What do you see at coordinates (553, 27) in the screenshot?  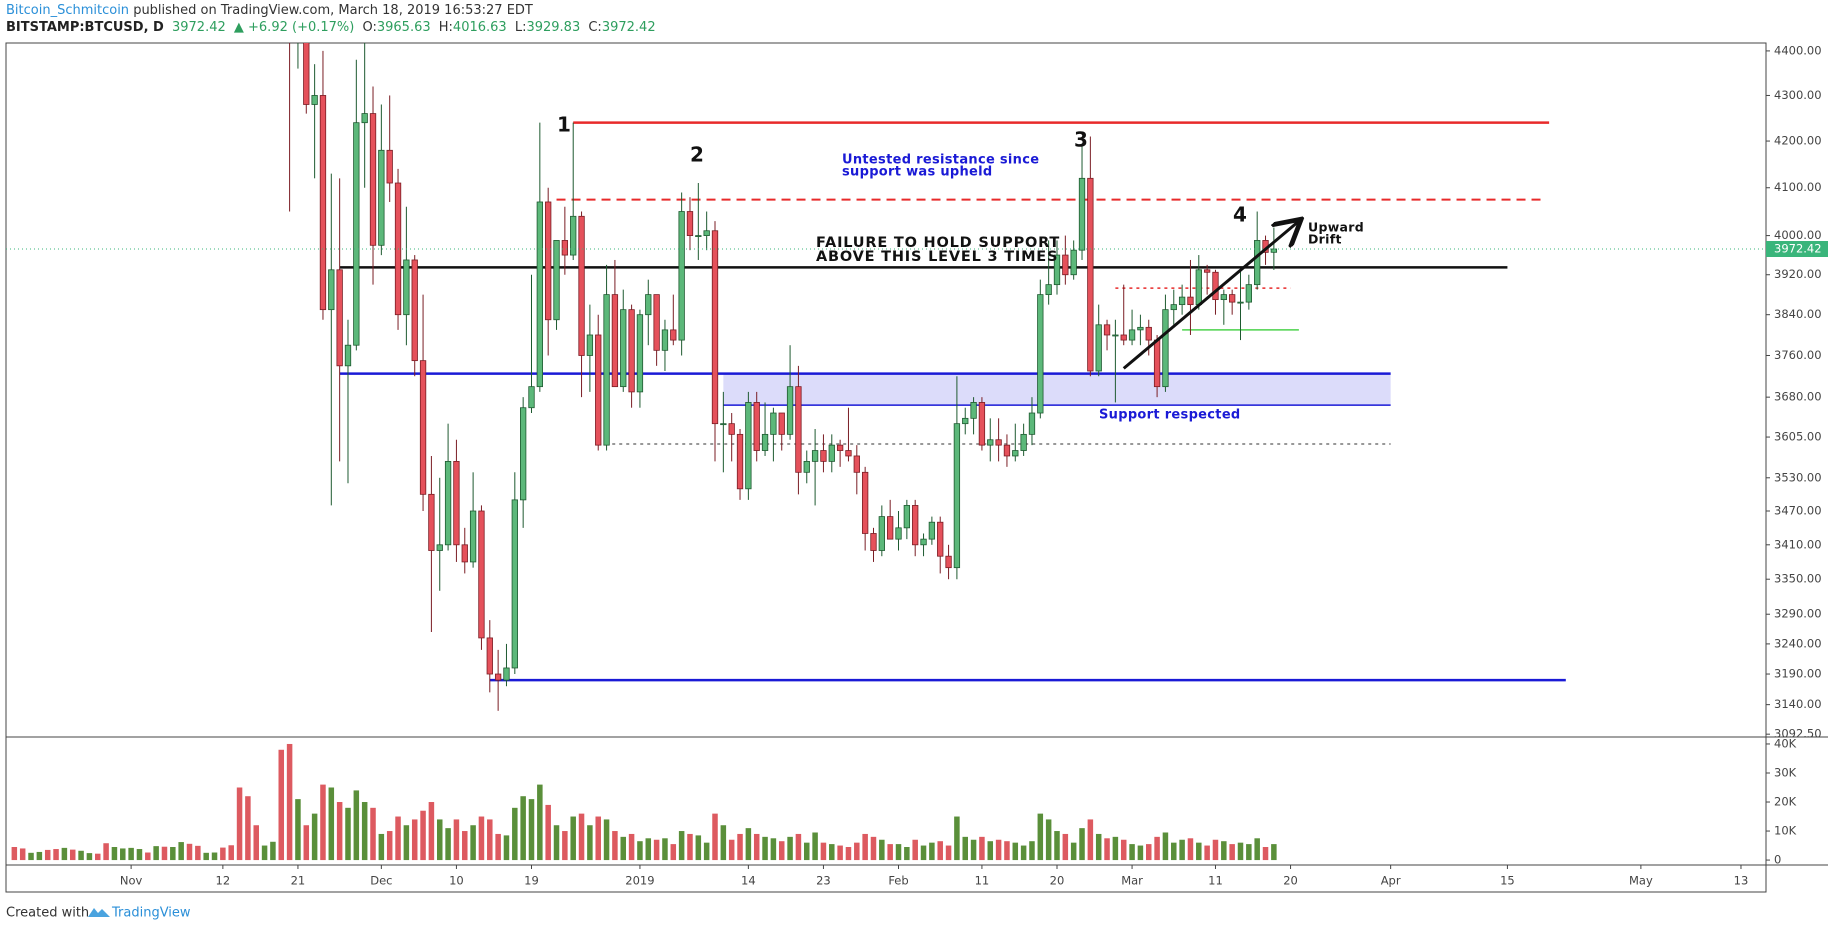 I see `l-value: 3929.83` at bounding box center [553, 27].